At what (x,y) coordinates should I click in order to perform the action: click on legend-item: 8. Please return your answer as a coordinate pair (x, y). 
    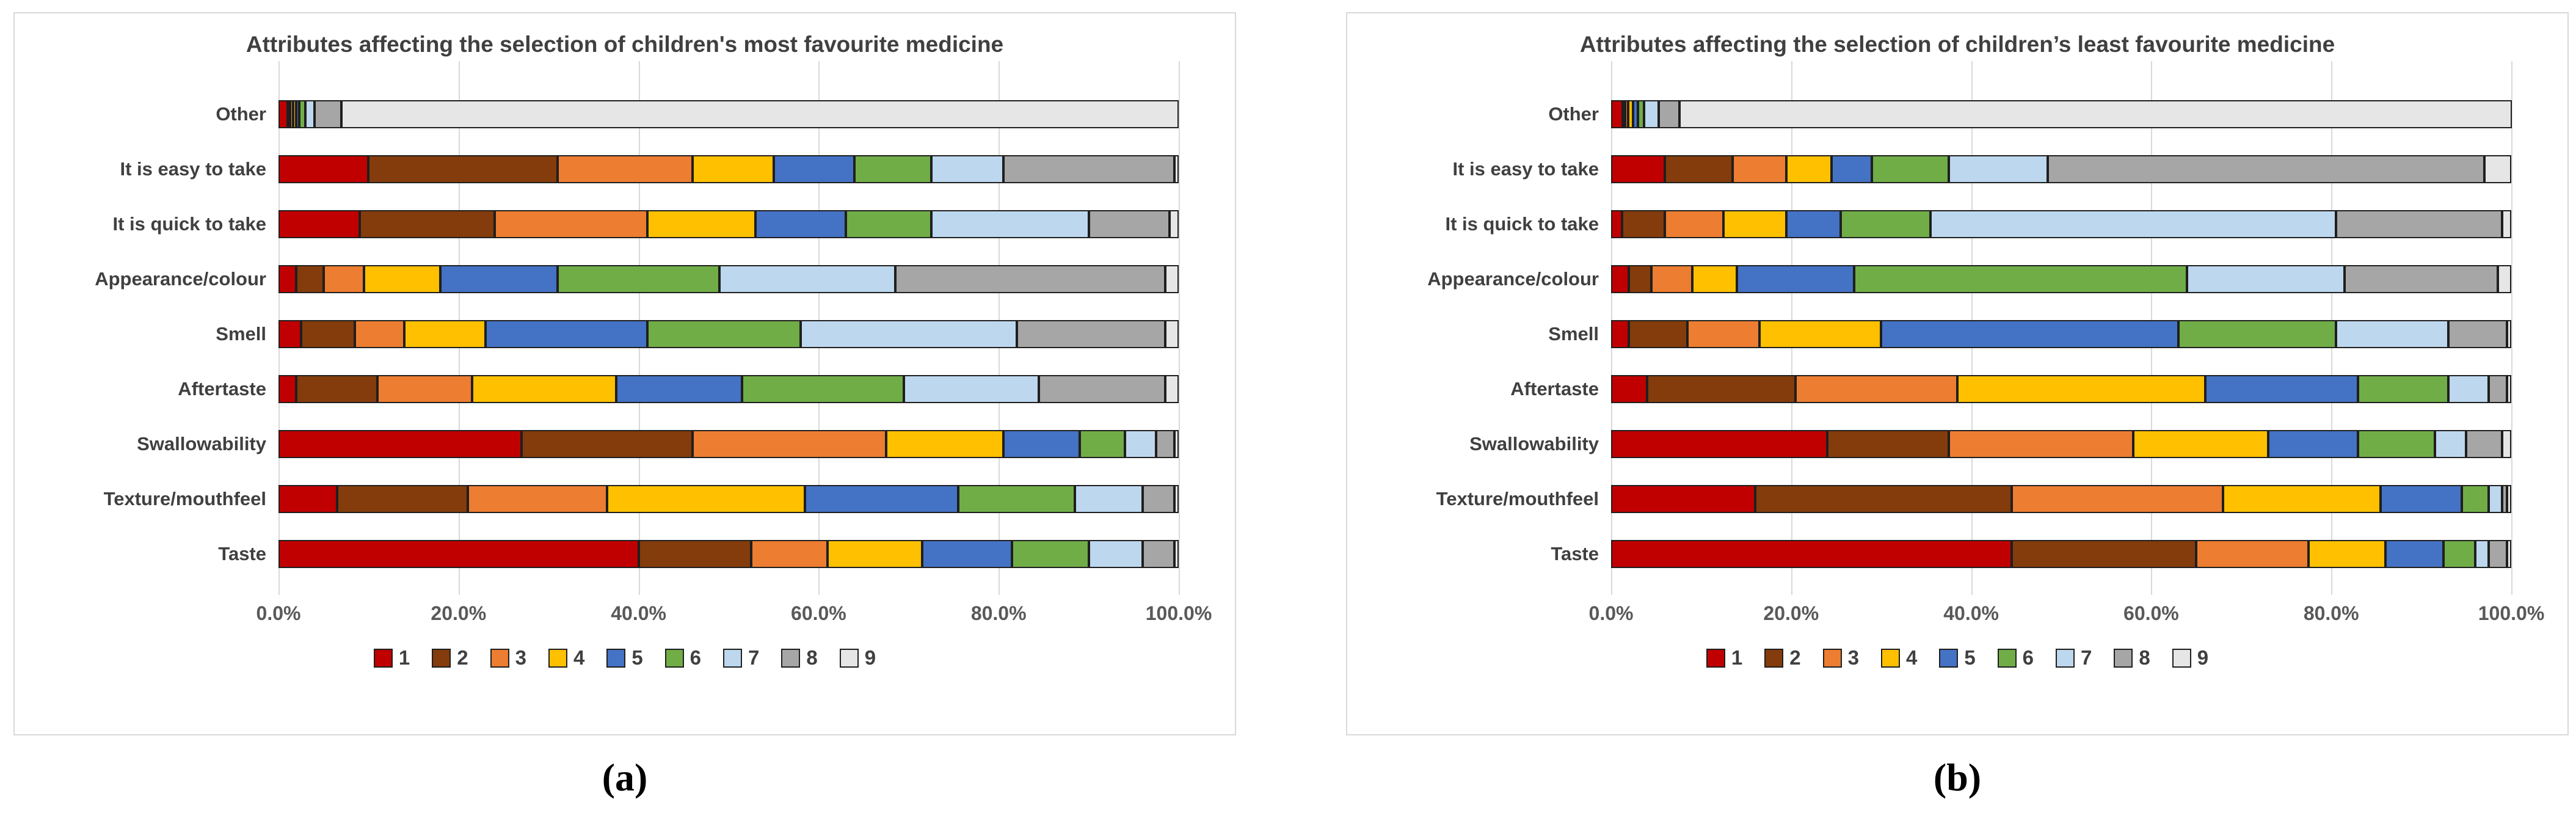
    Looking at the image, I should click on (2132, 657).